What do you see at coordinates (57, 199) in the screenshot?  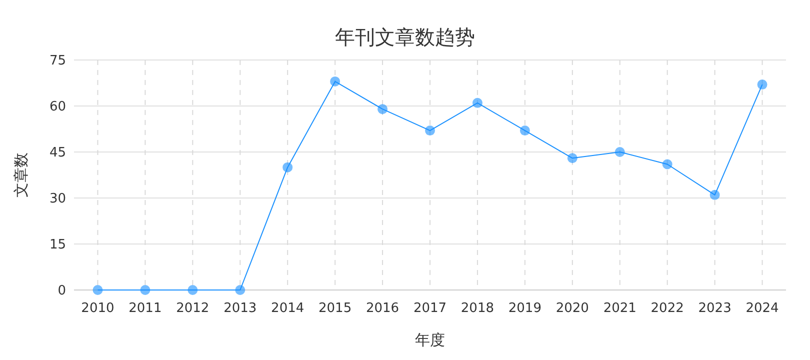 I see `y-tick-label: 30` at bounding box center [57, 199].